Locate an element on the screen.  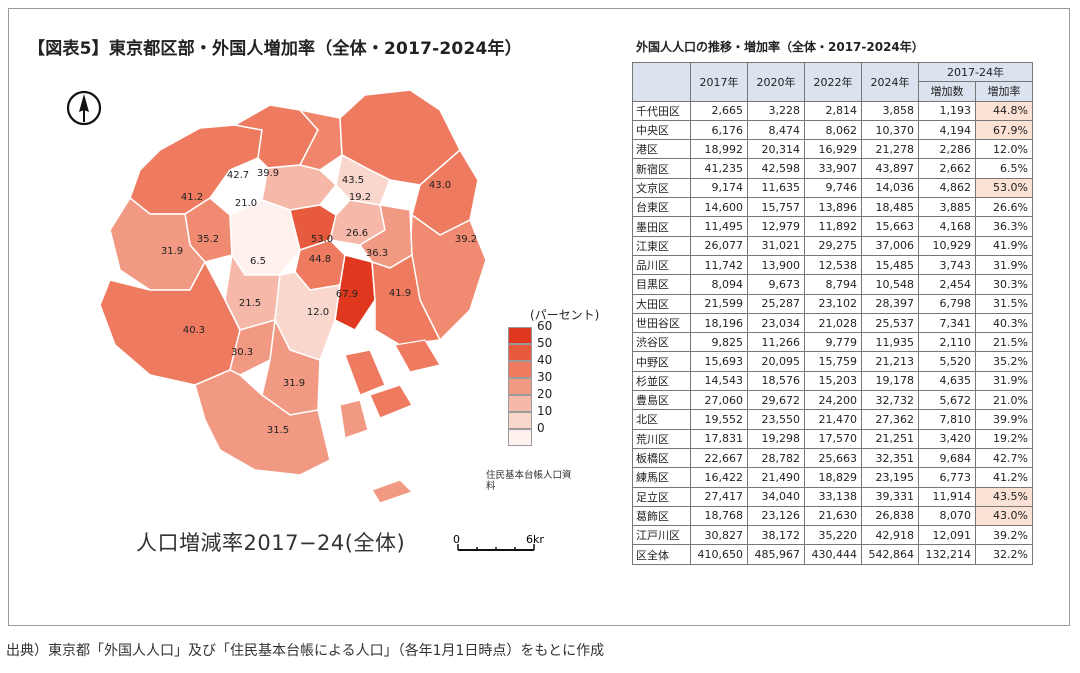
value-2024-cell: 42,918 is located at coordinates (890, 535).